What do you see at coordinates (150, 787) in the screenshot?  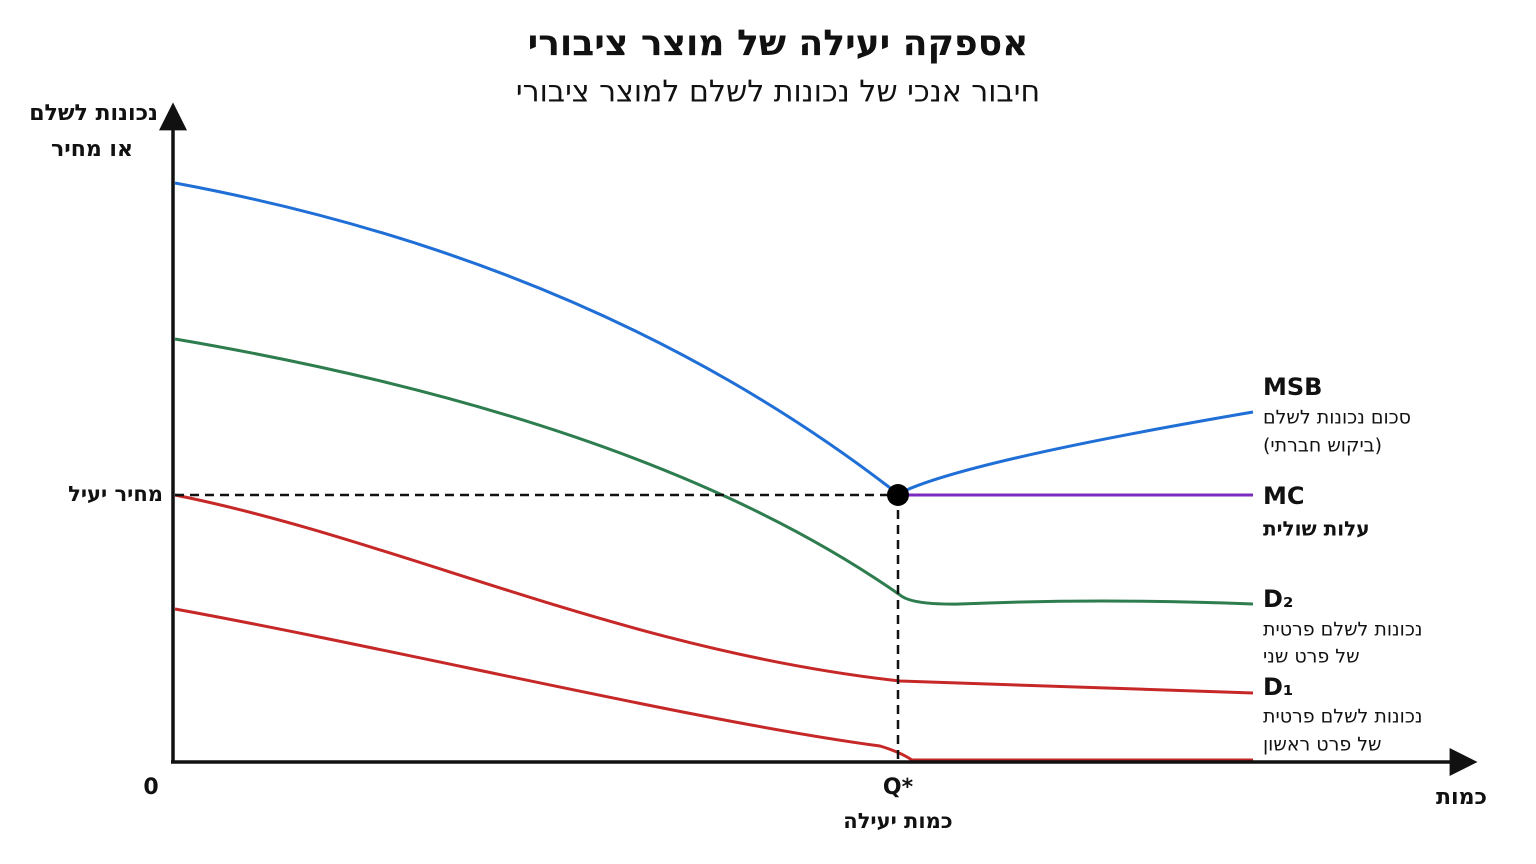 I see `origin-label: 0` at bounding box center [150, 787].